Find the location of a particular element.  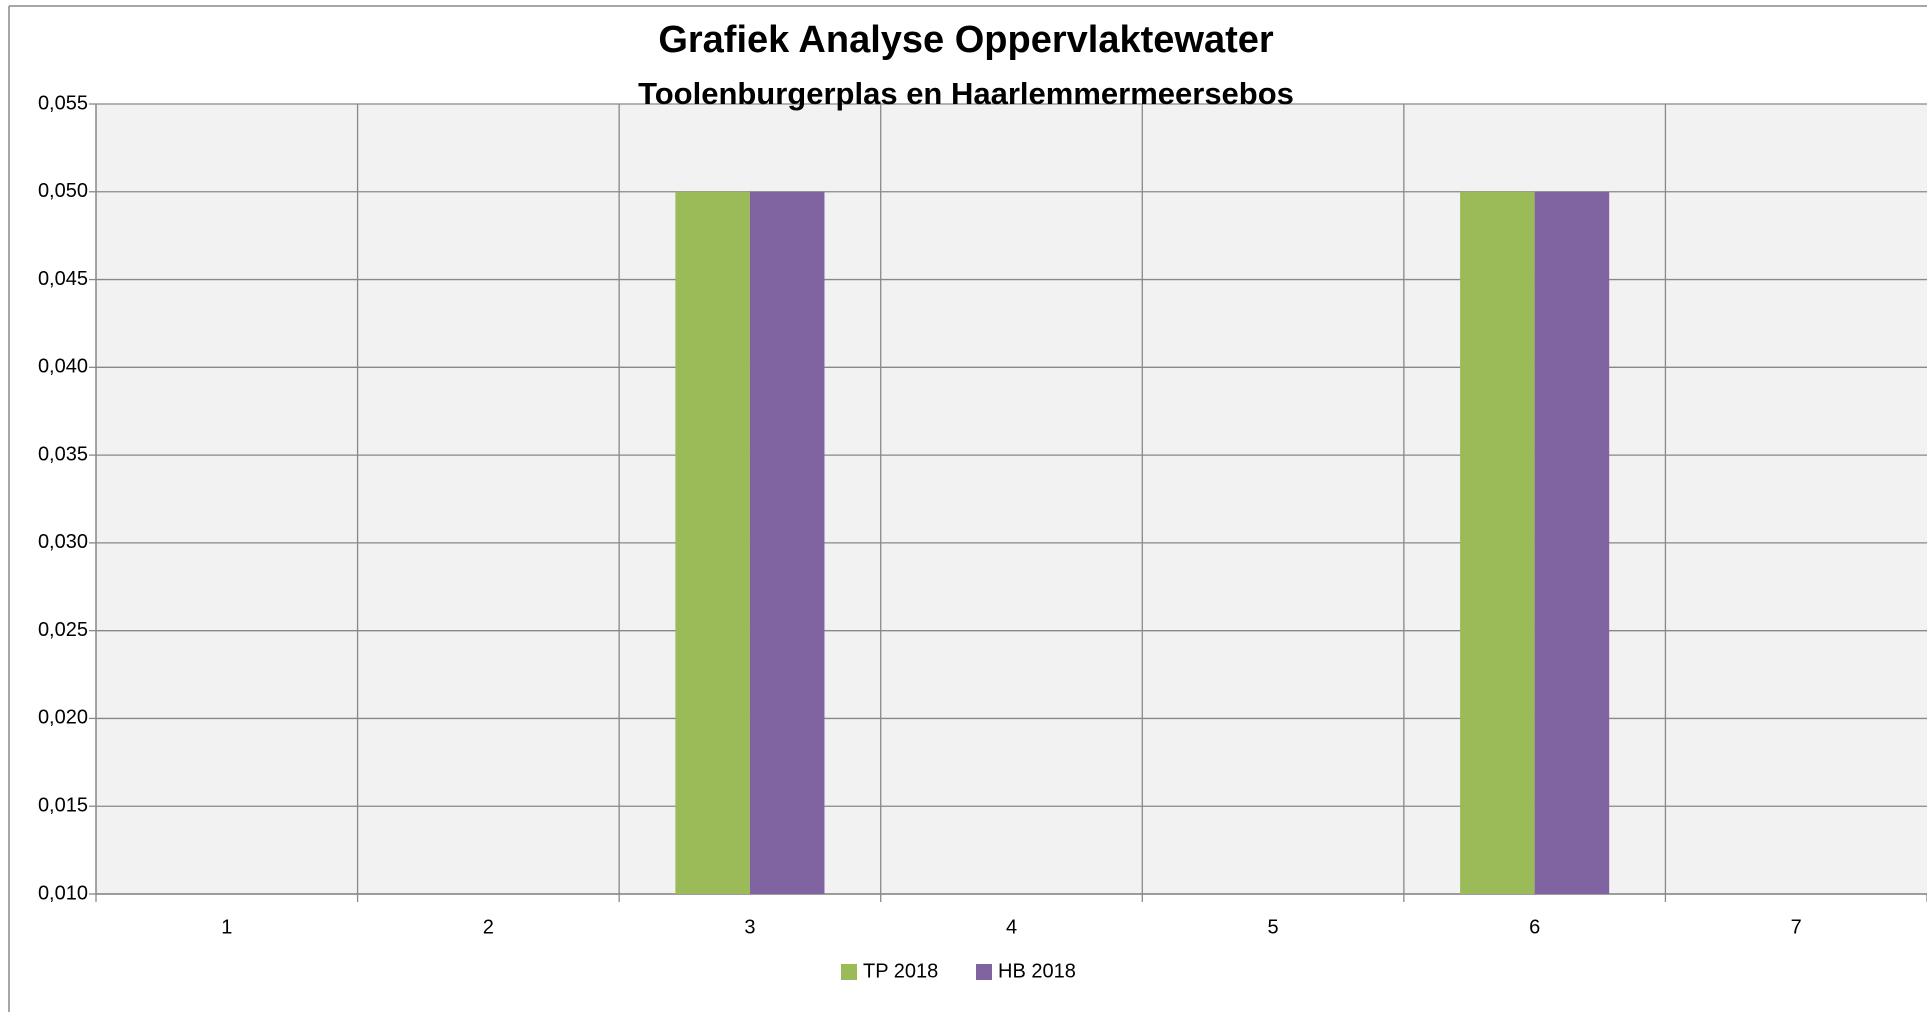

legend-label: TP 2018 is located at coordinates (900, 971).